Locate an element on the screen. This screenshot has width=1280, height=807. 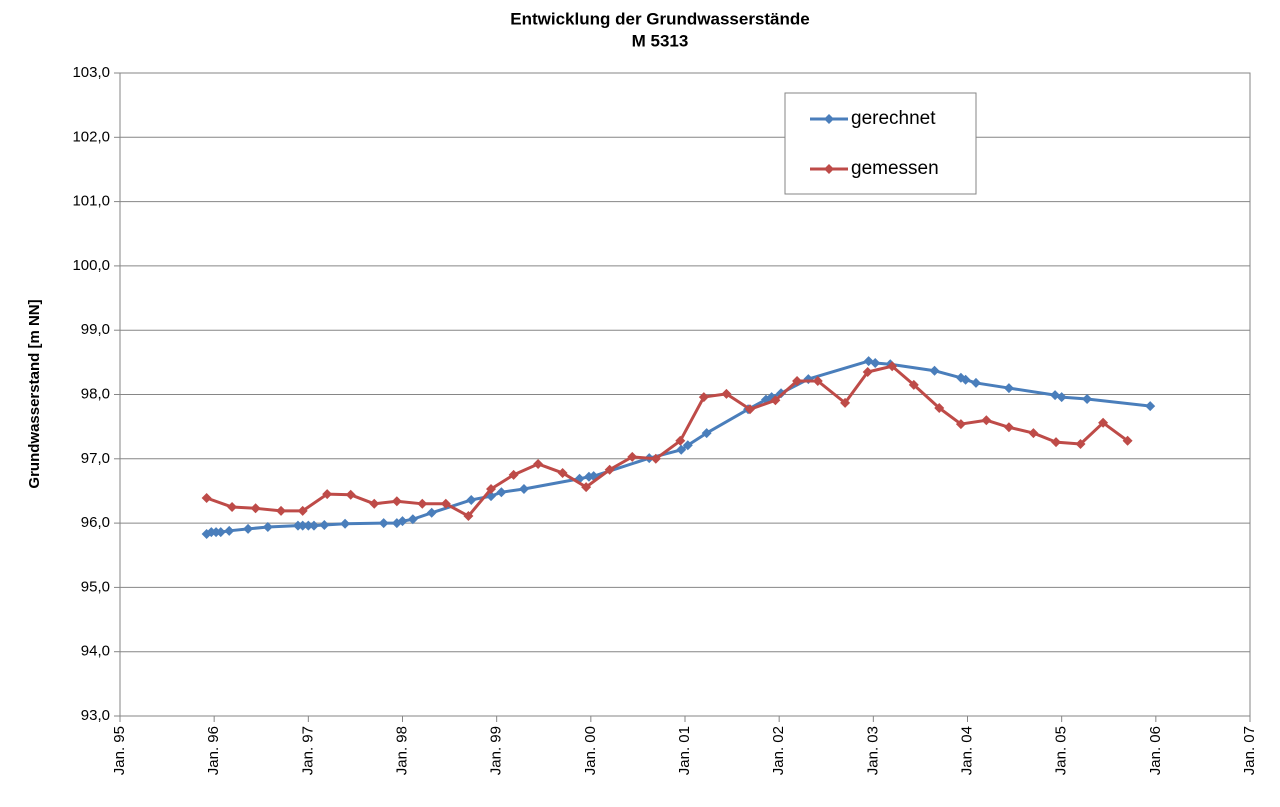
y-axis-title: Grundwasserstand [m NN] is located at coordinates (34, 393).